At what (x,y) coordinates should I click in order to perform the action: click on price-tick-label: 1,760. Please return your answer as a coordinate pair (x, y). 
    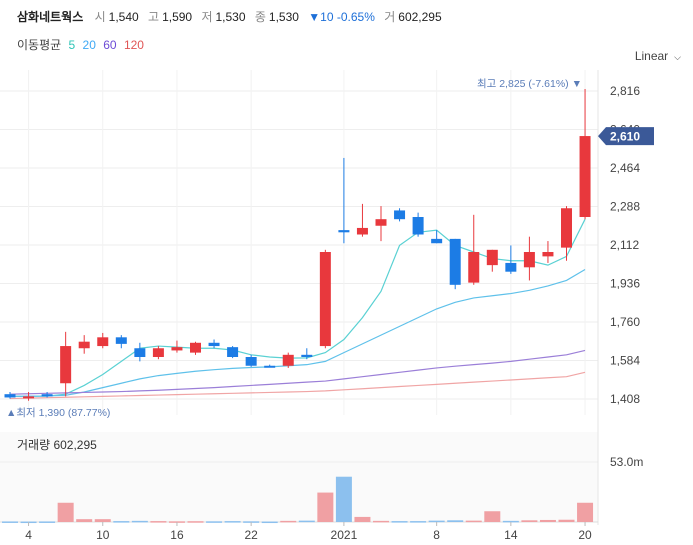
    Looking at the image, I should click on (625, 322).